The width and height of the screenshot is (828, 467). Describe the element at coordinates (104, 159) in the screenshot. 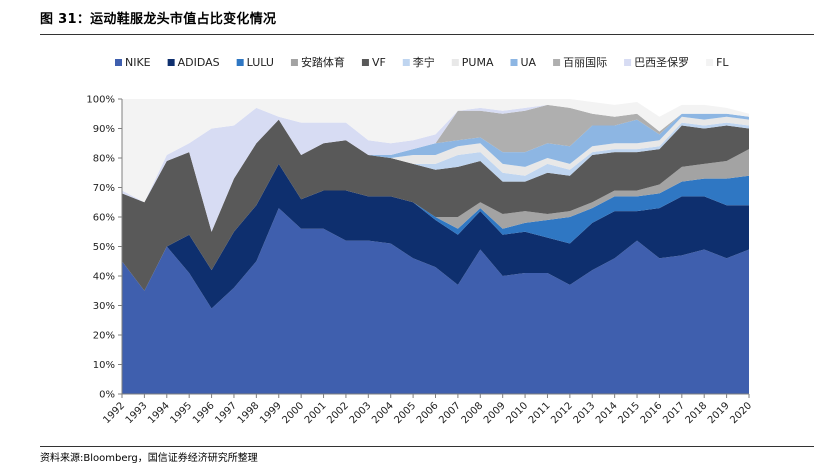

I see `y-tick-label: 80%` at that location.